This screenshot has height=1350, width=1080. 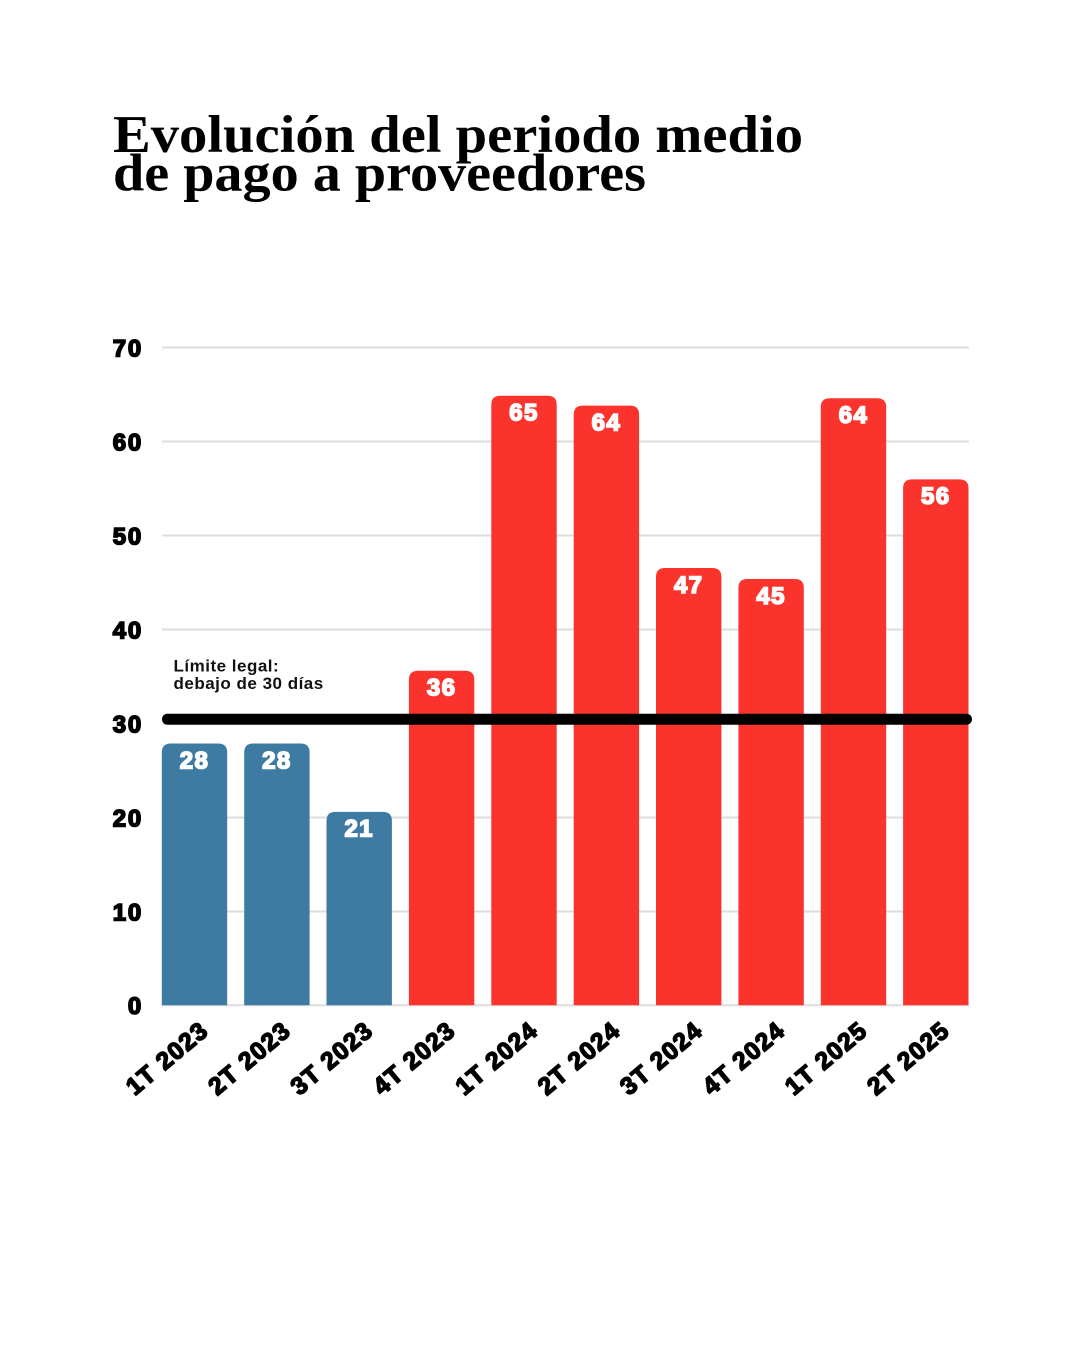 I want to click on svg-text: Límite legal:, so click(x=227, y=666).